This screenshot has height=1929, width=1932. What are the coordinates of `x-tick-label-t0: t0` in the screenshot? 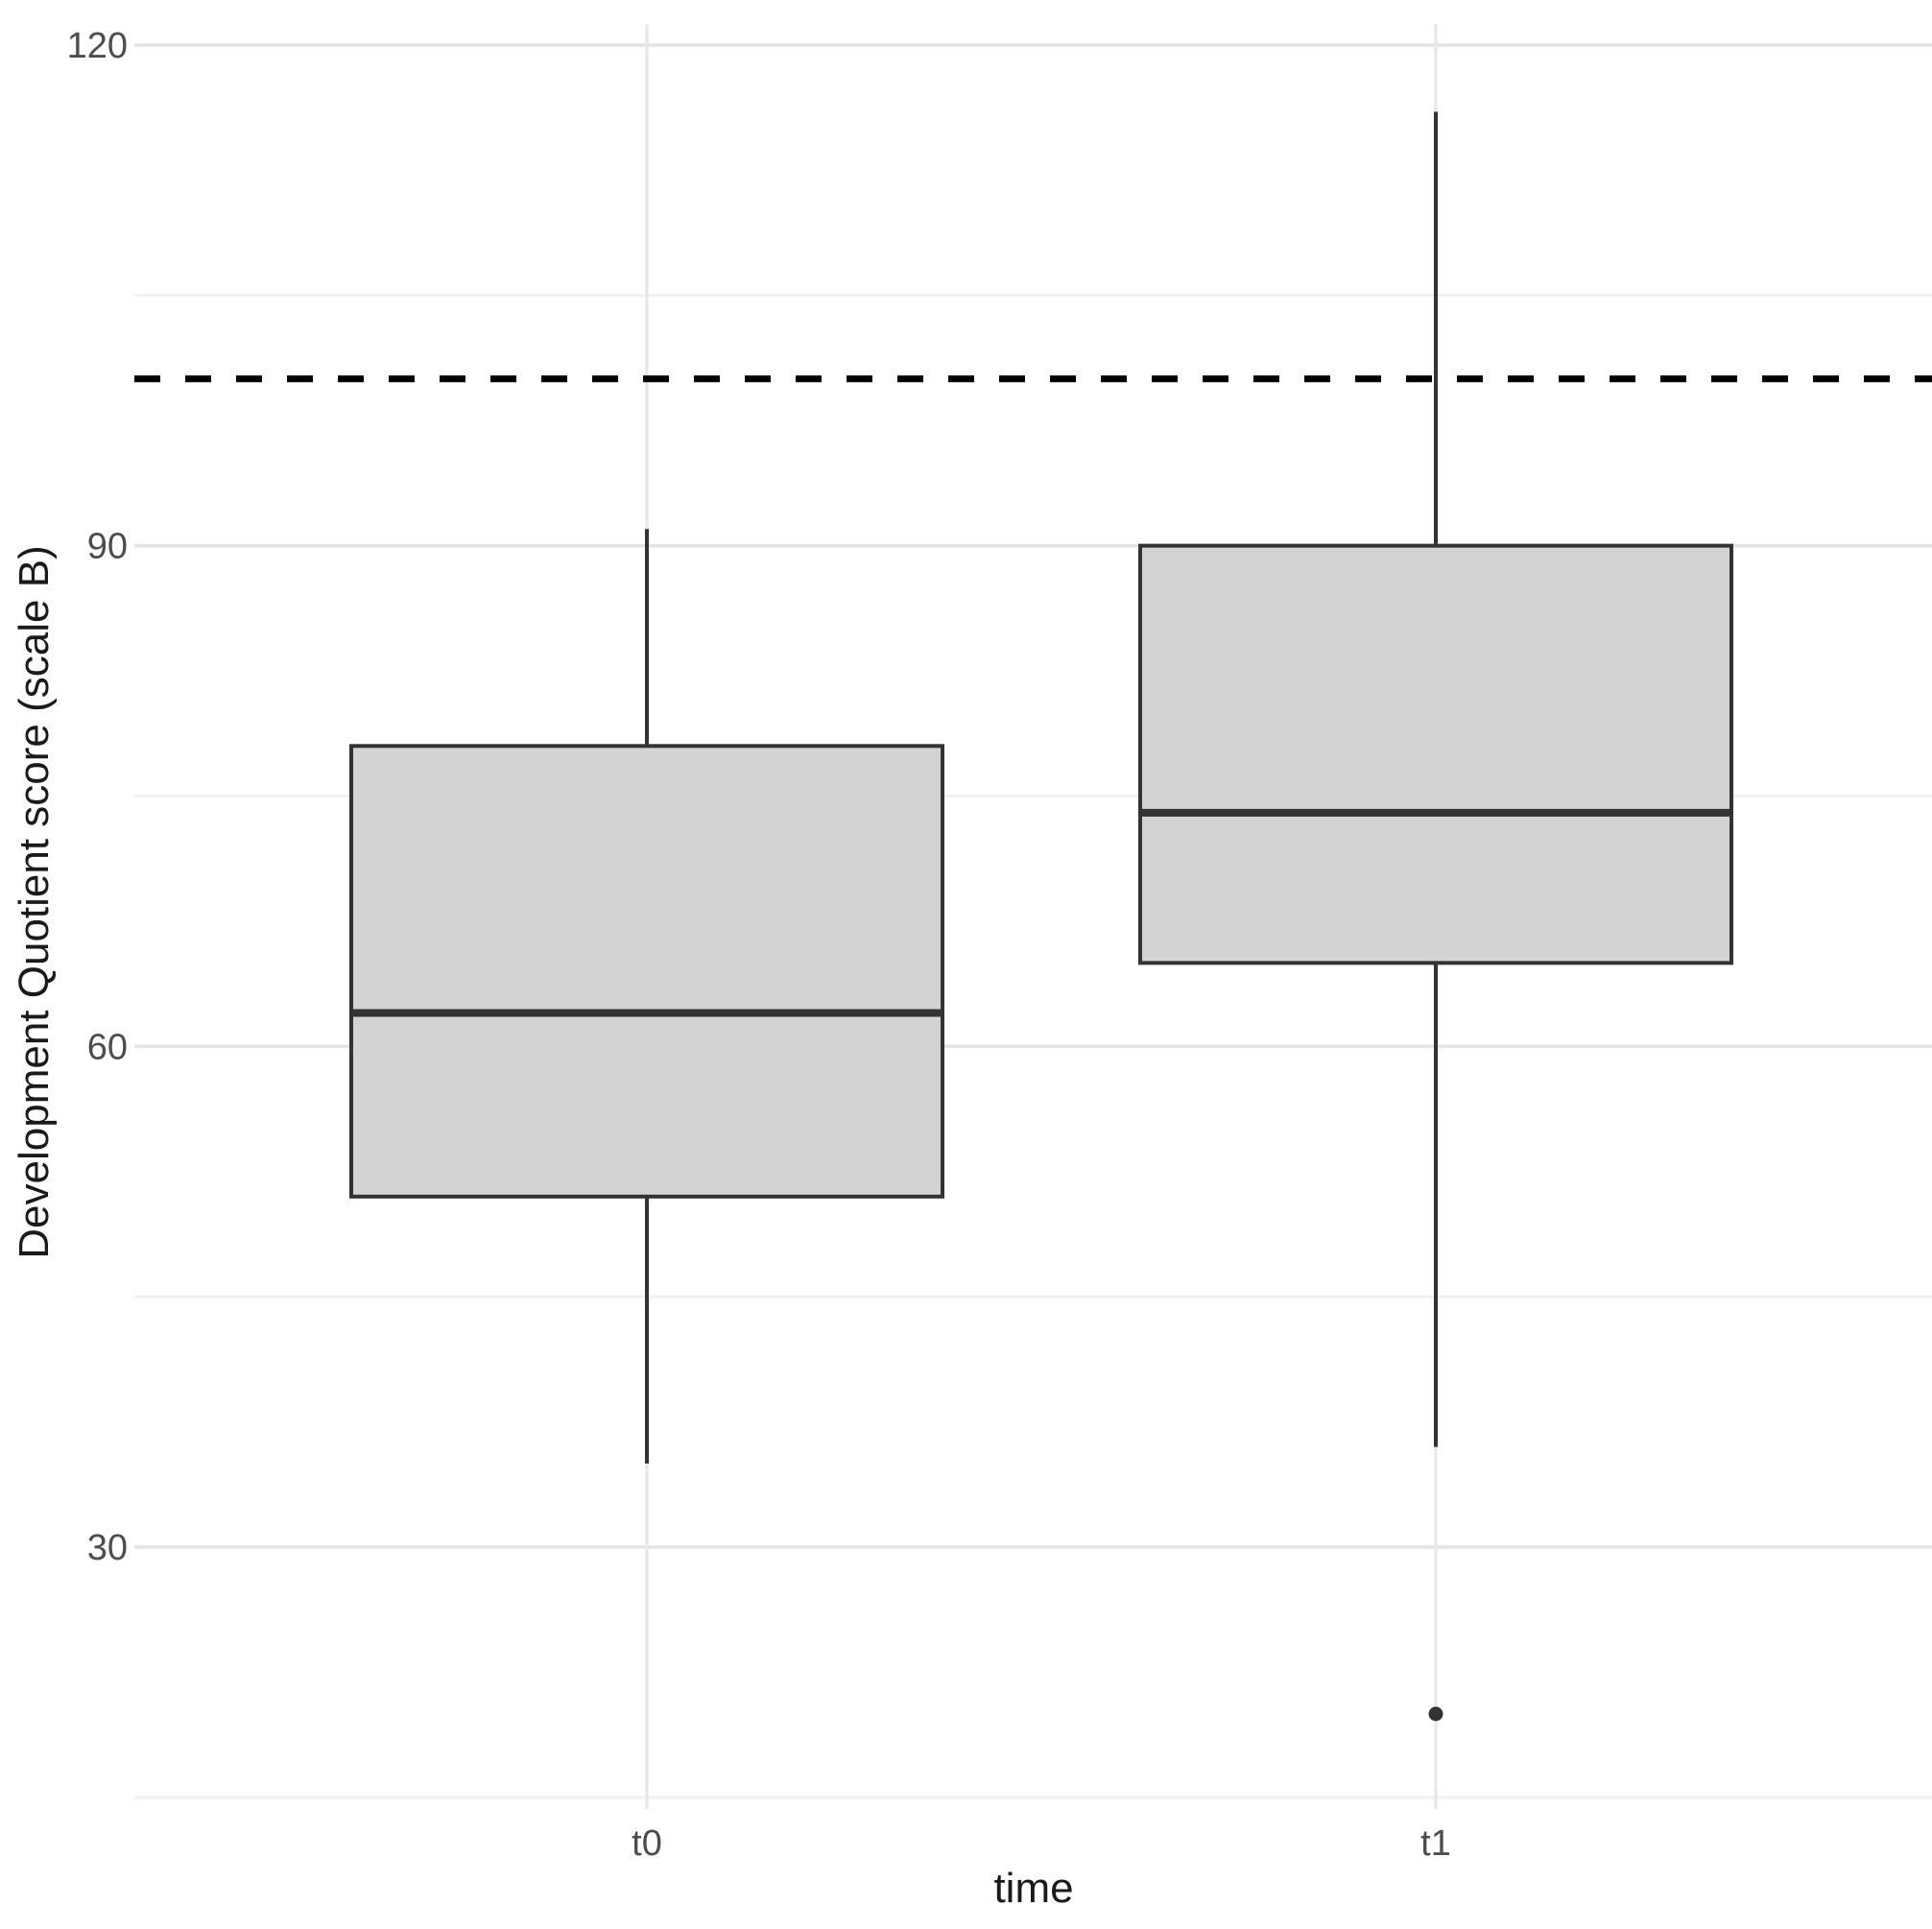 It's located at (647, 1843).